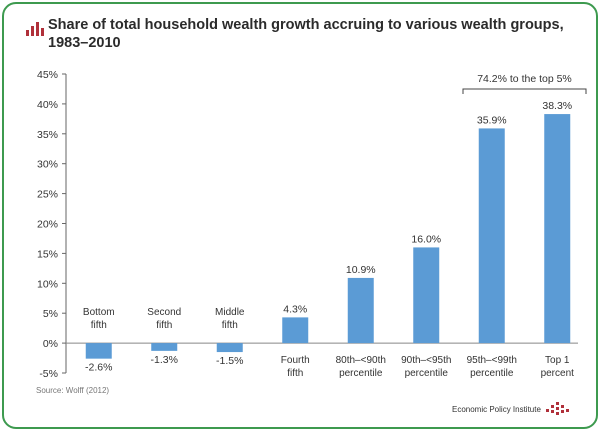  Describe the element at coordinates (164, 360) in the screenshot. I see `data-label: -1.3%` at that location.